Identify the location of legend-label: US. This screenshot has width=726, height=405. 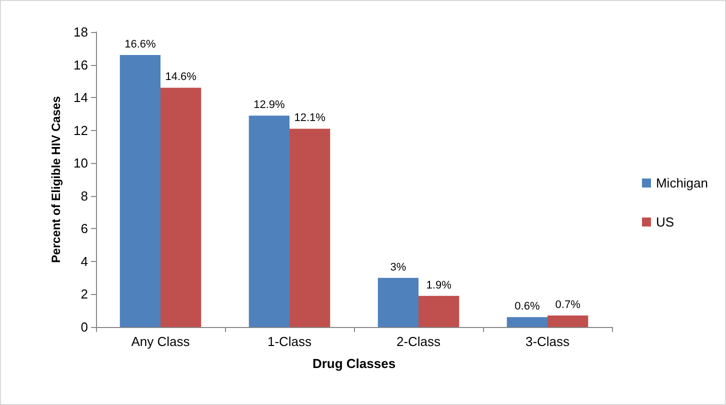
(665, 222).